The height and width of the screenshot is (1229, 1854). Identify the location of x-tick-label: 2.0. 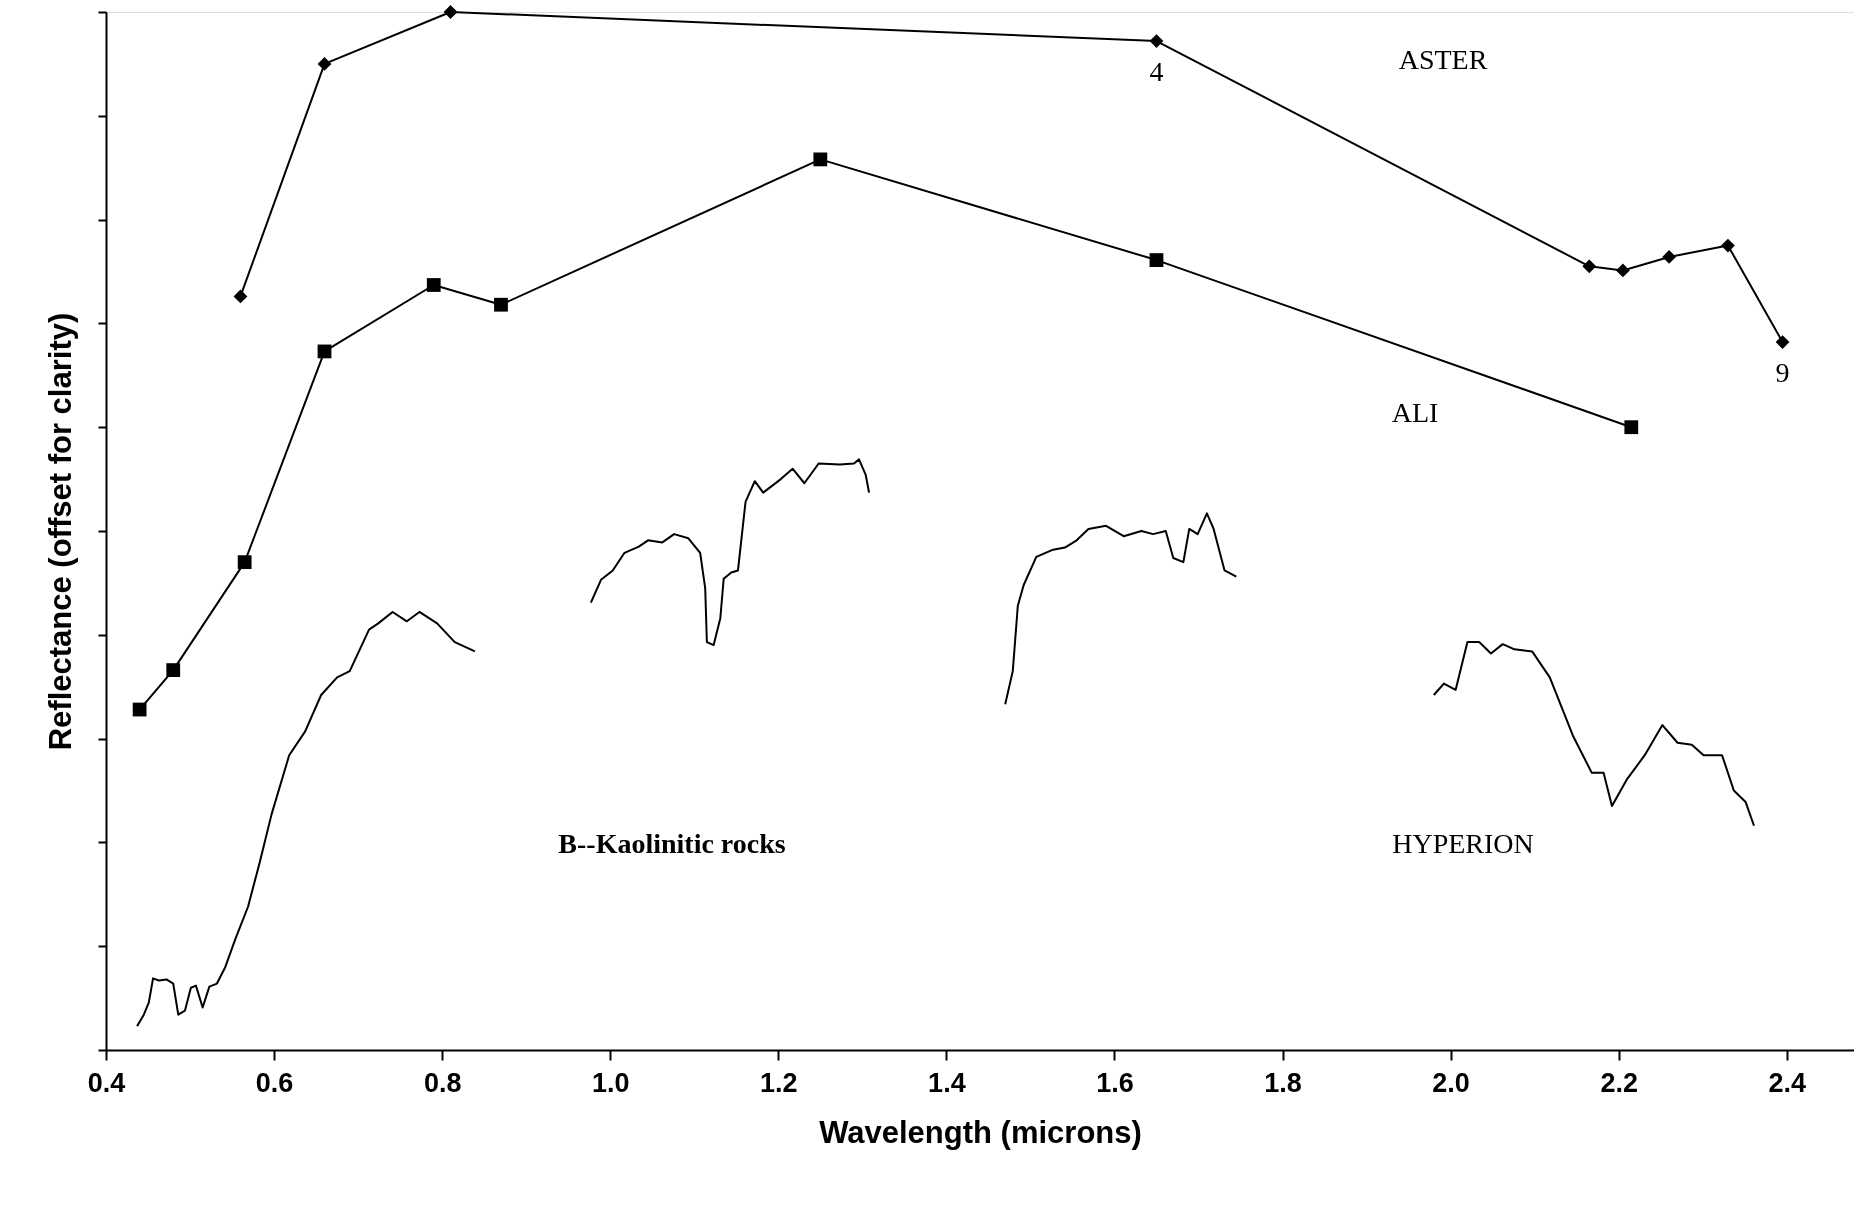
(1451, 1082).